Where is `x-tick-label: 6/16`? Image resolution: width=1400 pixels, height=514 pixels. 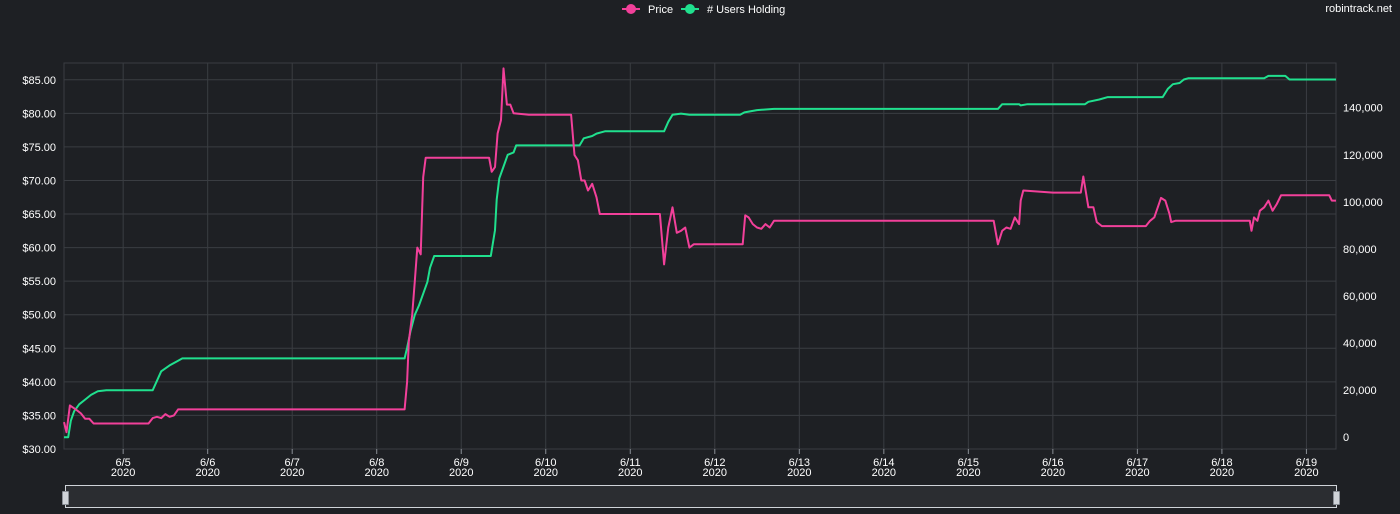 x-tick-label: 6/16 is located at coordinates (1052, 463).